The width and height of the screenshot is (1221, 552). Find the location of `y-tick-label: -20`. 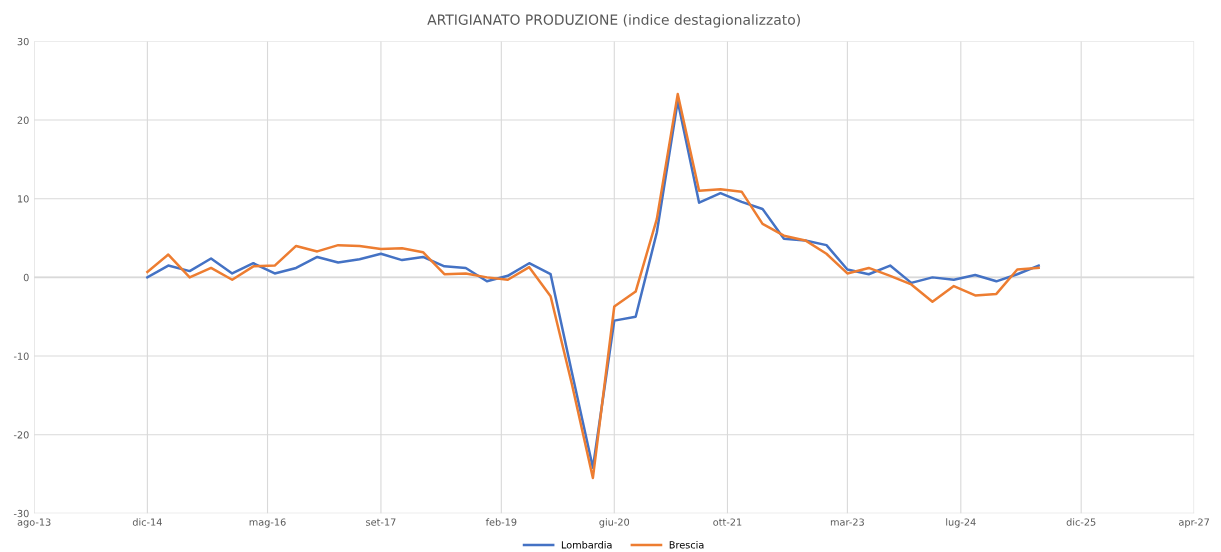

y-tick-label: -20 is located at coordinates (21, 435).